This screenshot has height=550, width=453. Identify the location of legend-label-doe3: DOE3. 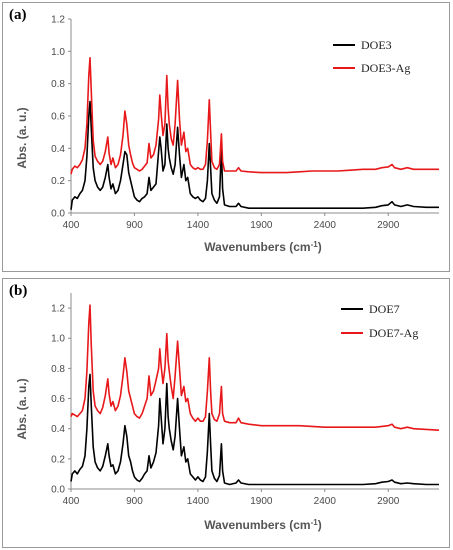
(376, 45).